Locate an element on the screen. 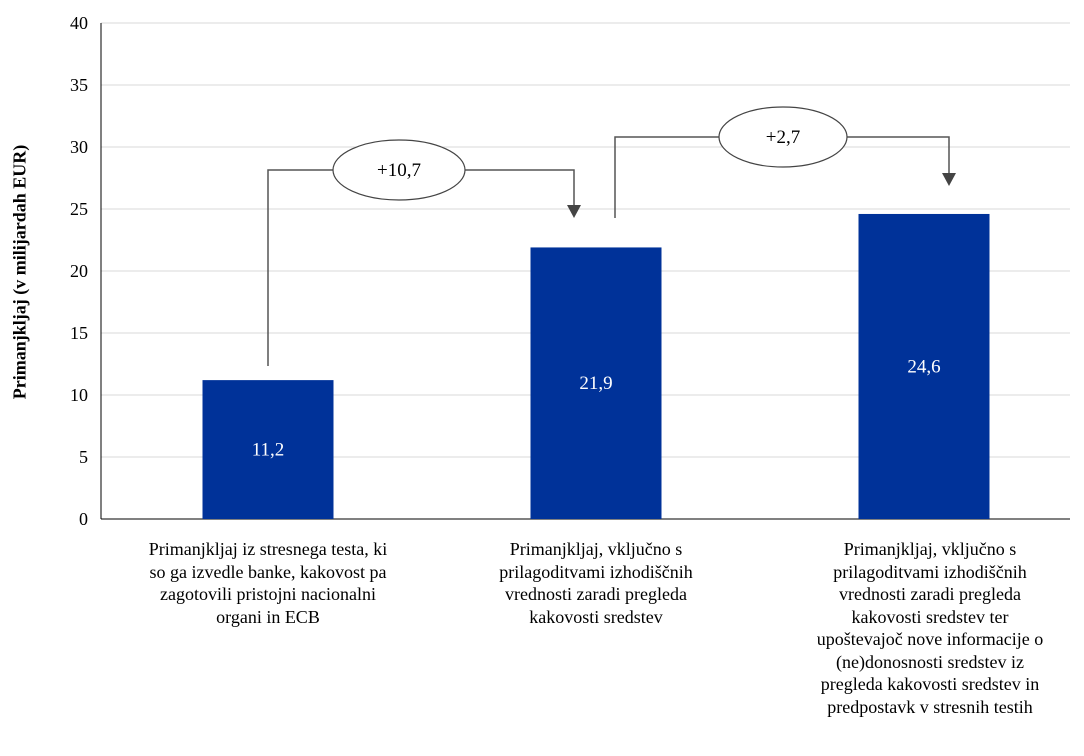  category-label-2-line-7: predpostavk v stresnih testih is located at coordinates (930, 706).